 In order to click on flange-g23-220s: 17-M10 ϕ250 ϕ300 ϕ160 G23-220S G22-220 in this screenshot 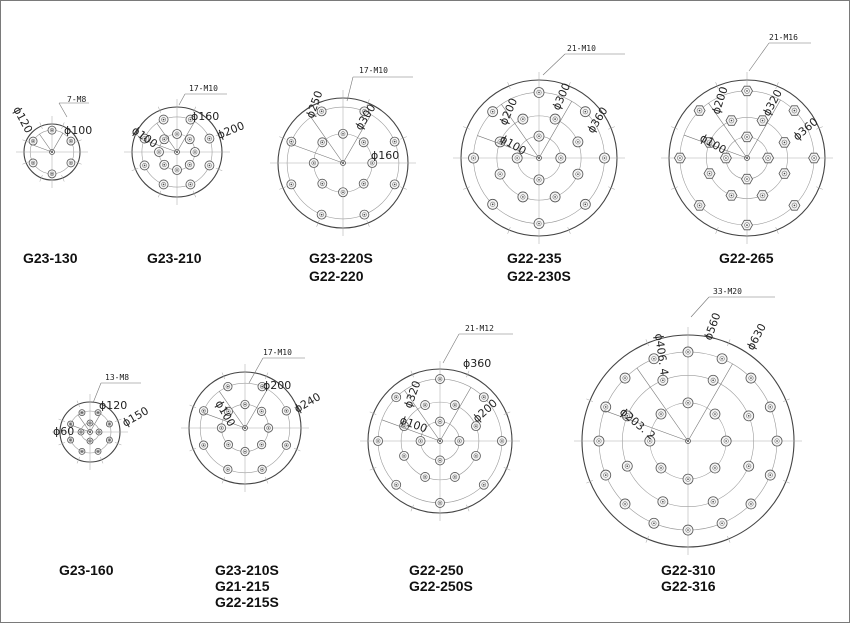, I will do `click(343, 175)`.